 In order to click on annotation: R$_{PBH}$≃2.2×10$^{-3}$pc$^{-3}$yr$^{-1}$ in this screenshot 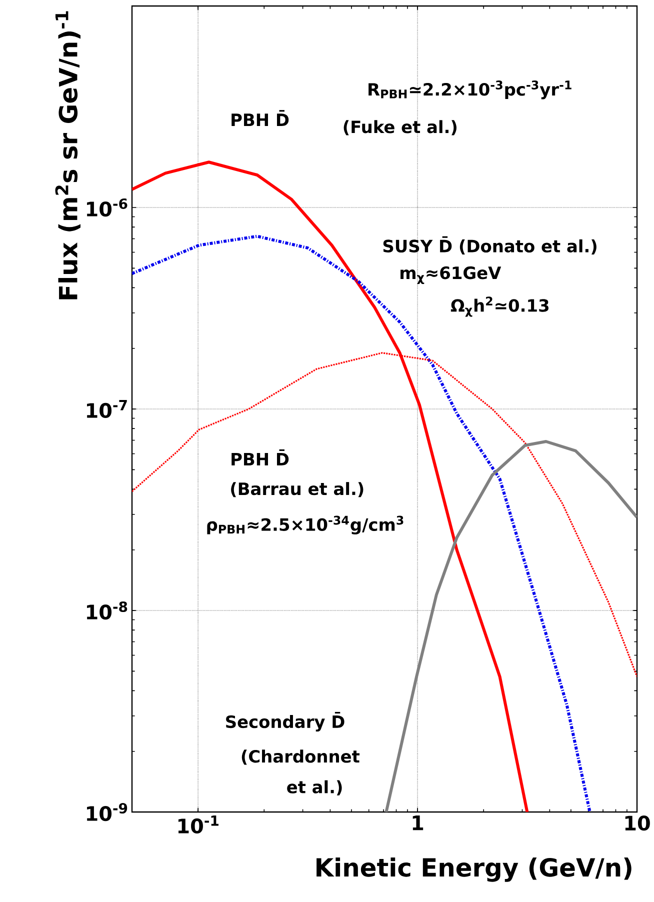, I will do `click(470, 90)`.